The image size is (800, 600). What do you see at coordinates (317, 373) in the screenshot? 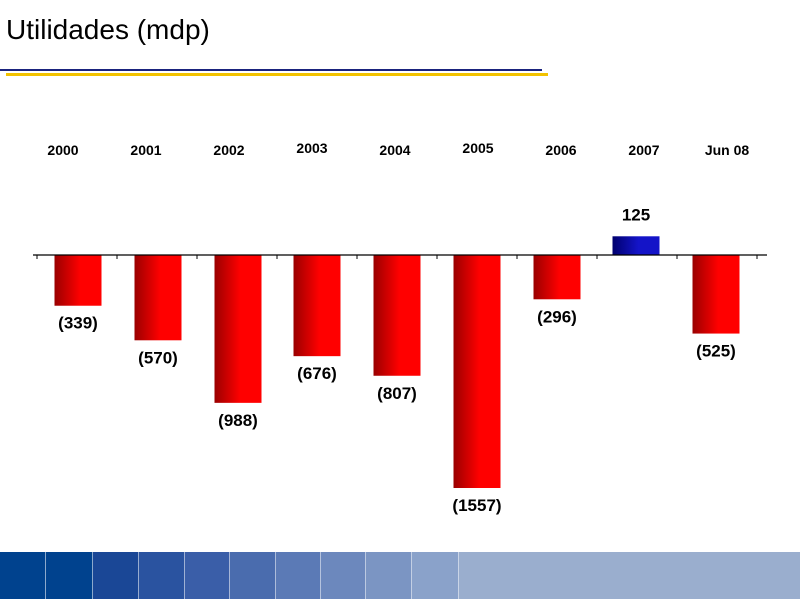
I see `value-label: (676)` at bounding box center [317, 373].